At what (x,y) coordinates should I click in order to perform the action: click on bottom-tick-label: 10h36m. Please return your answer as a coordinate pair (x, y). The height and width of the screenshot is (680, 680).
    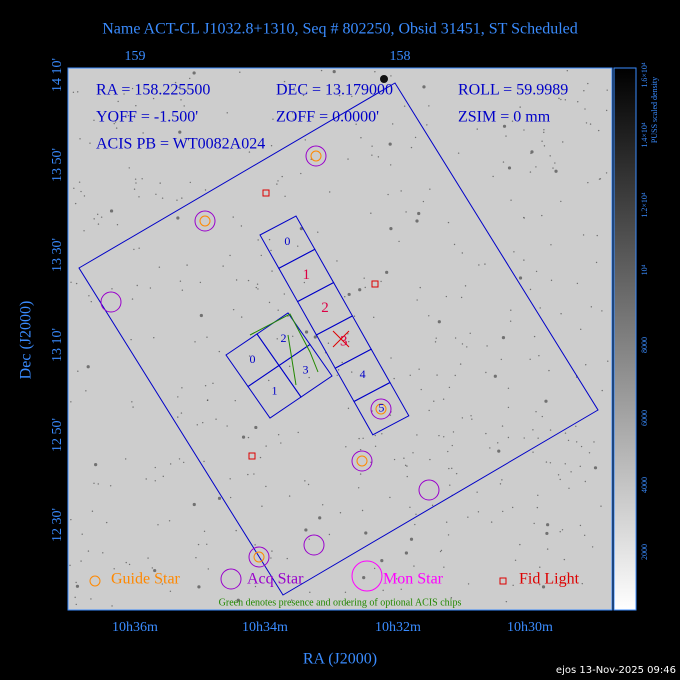
    Looking at the image, I should click on (135, 627).